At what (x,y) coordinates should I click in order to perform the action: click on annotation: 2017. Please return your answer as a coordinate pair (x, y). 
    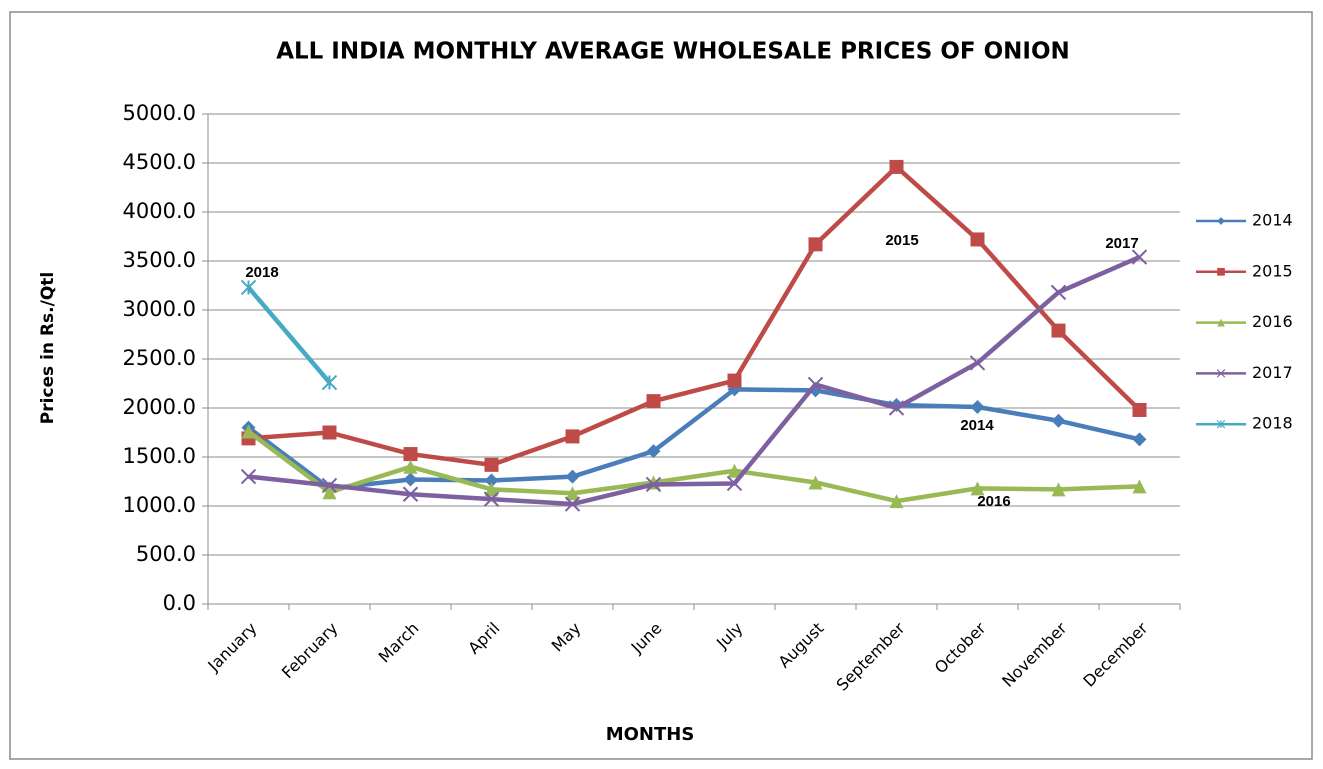
    Looking at the image, I should click on (1121, 243).